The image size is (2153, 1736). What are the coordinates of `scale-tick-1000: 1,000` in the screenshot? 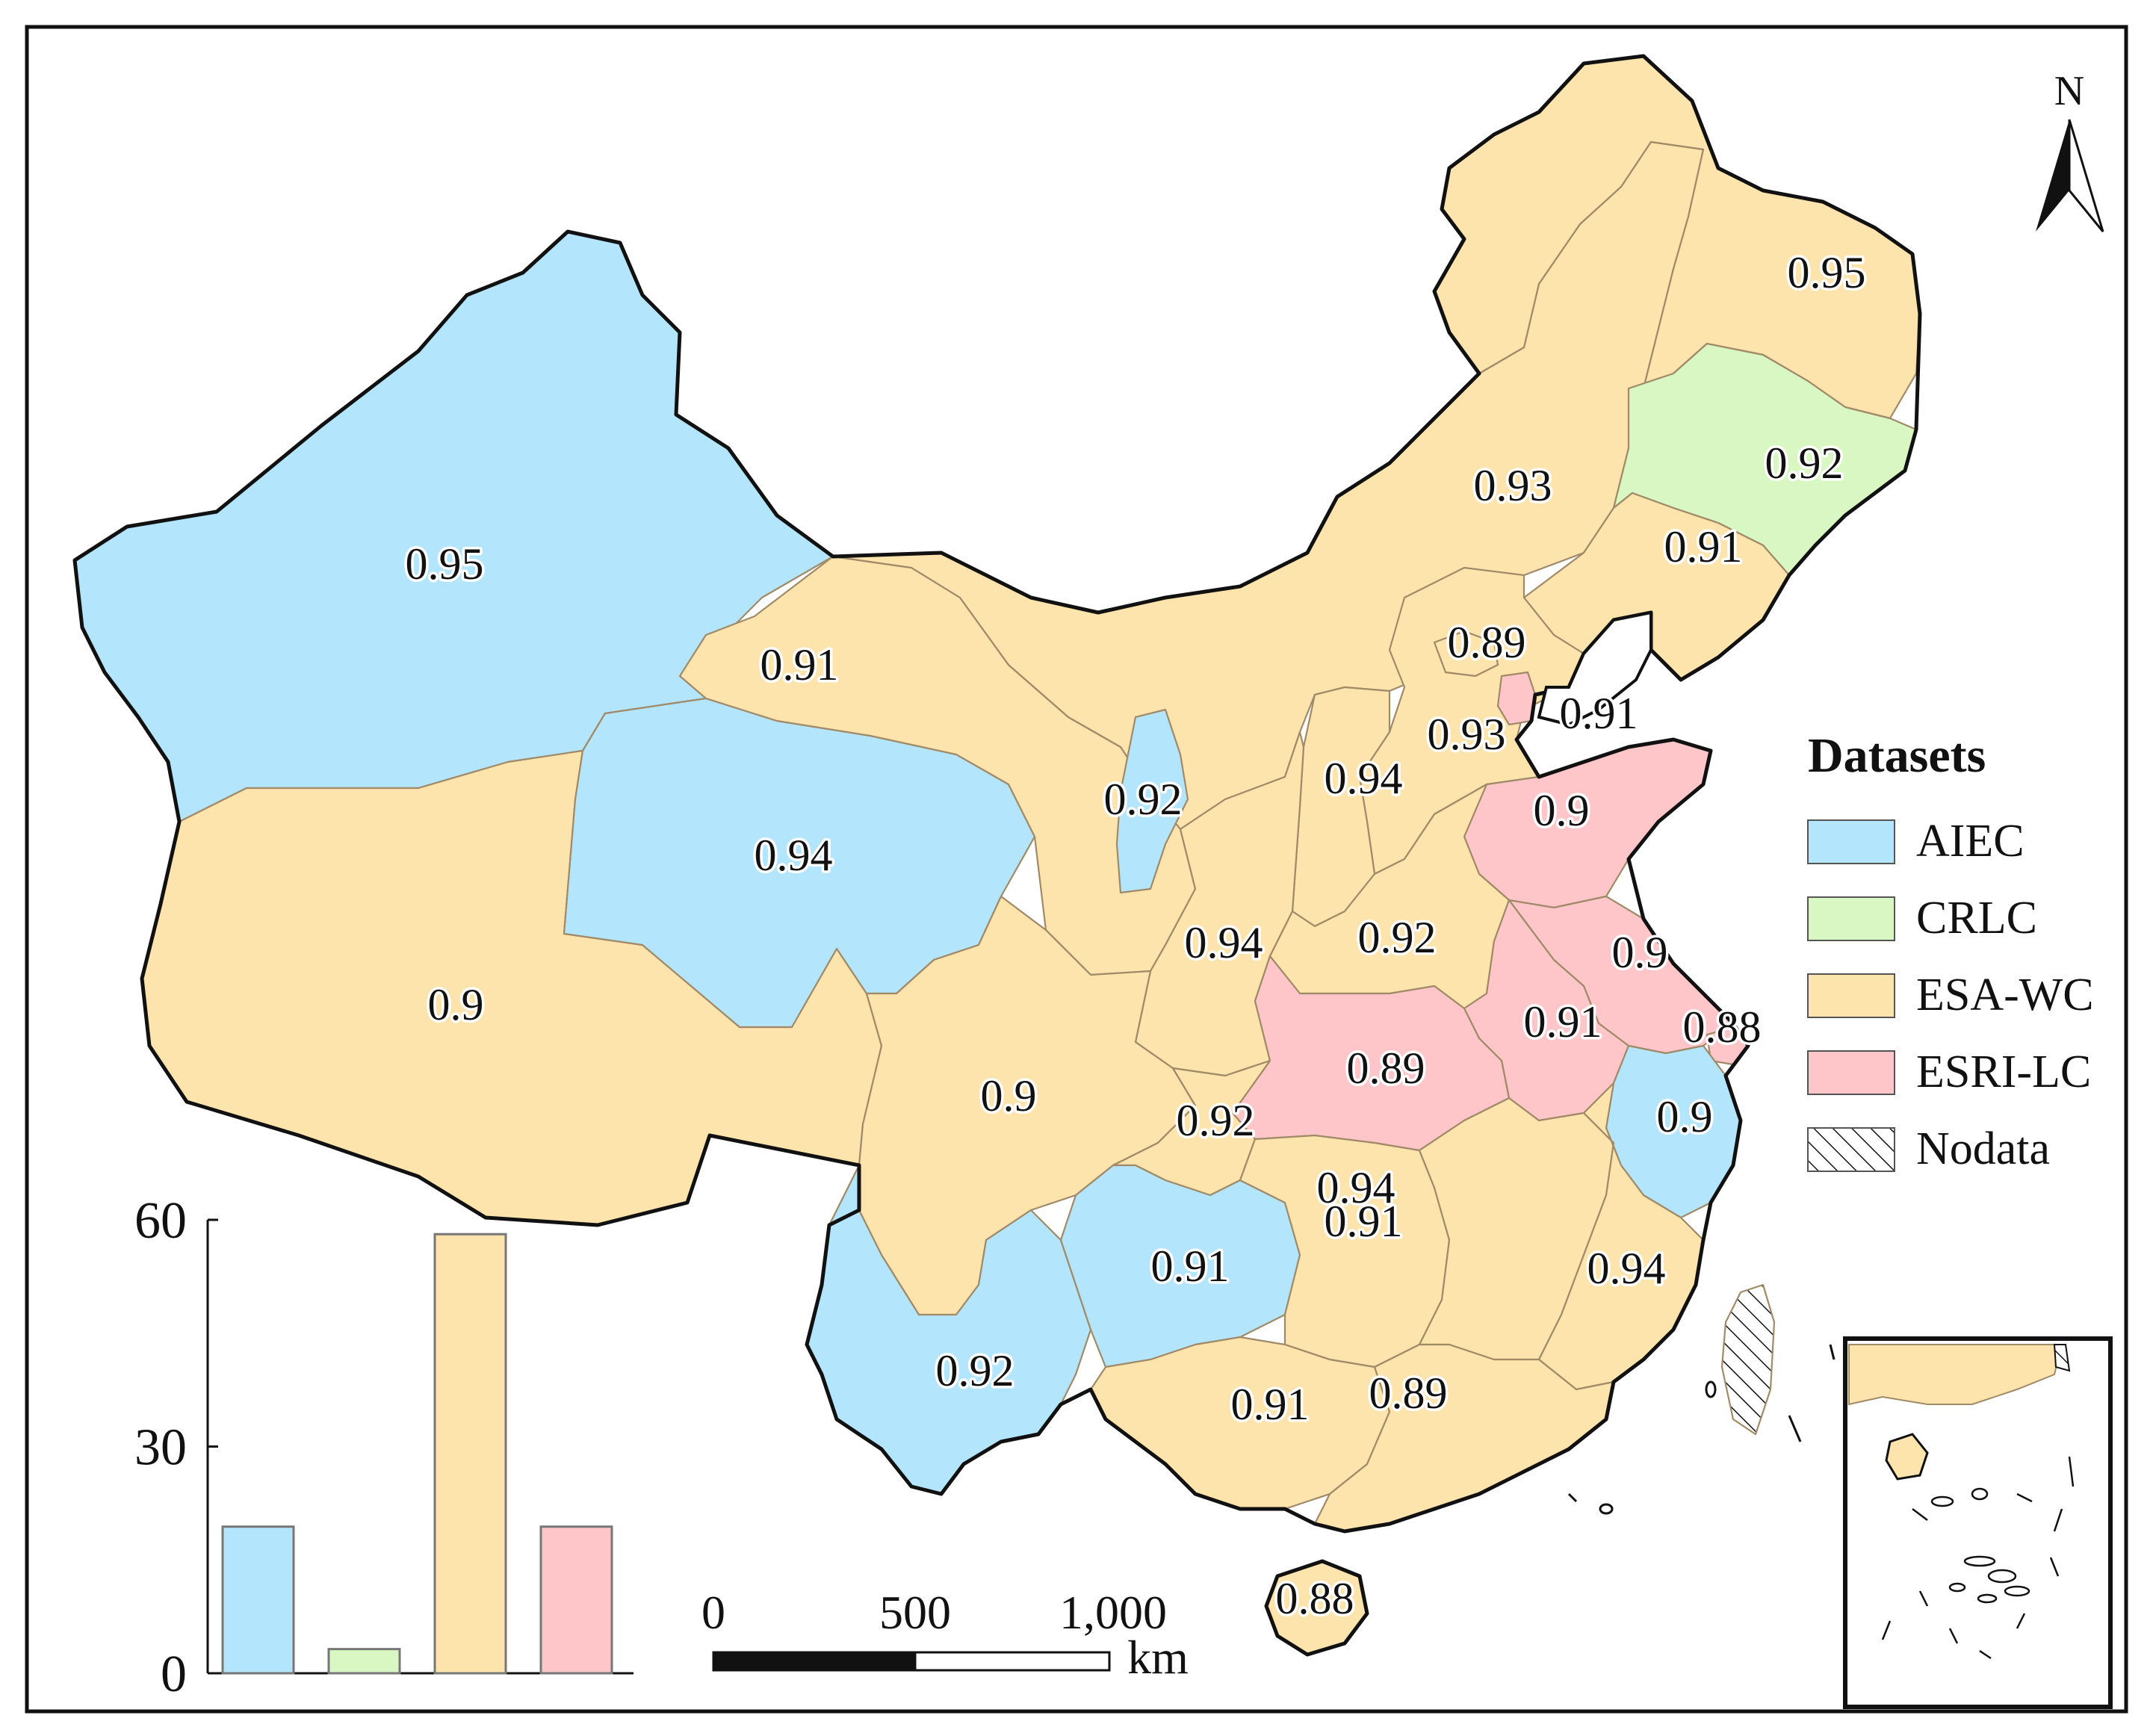 It's located at (1113, 1612).